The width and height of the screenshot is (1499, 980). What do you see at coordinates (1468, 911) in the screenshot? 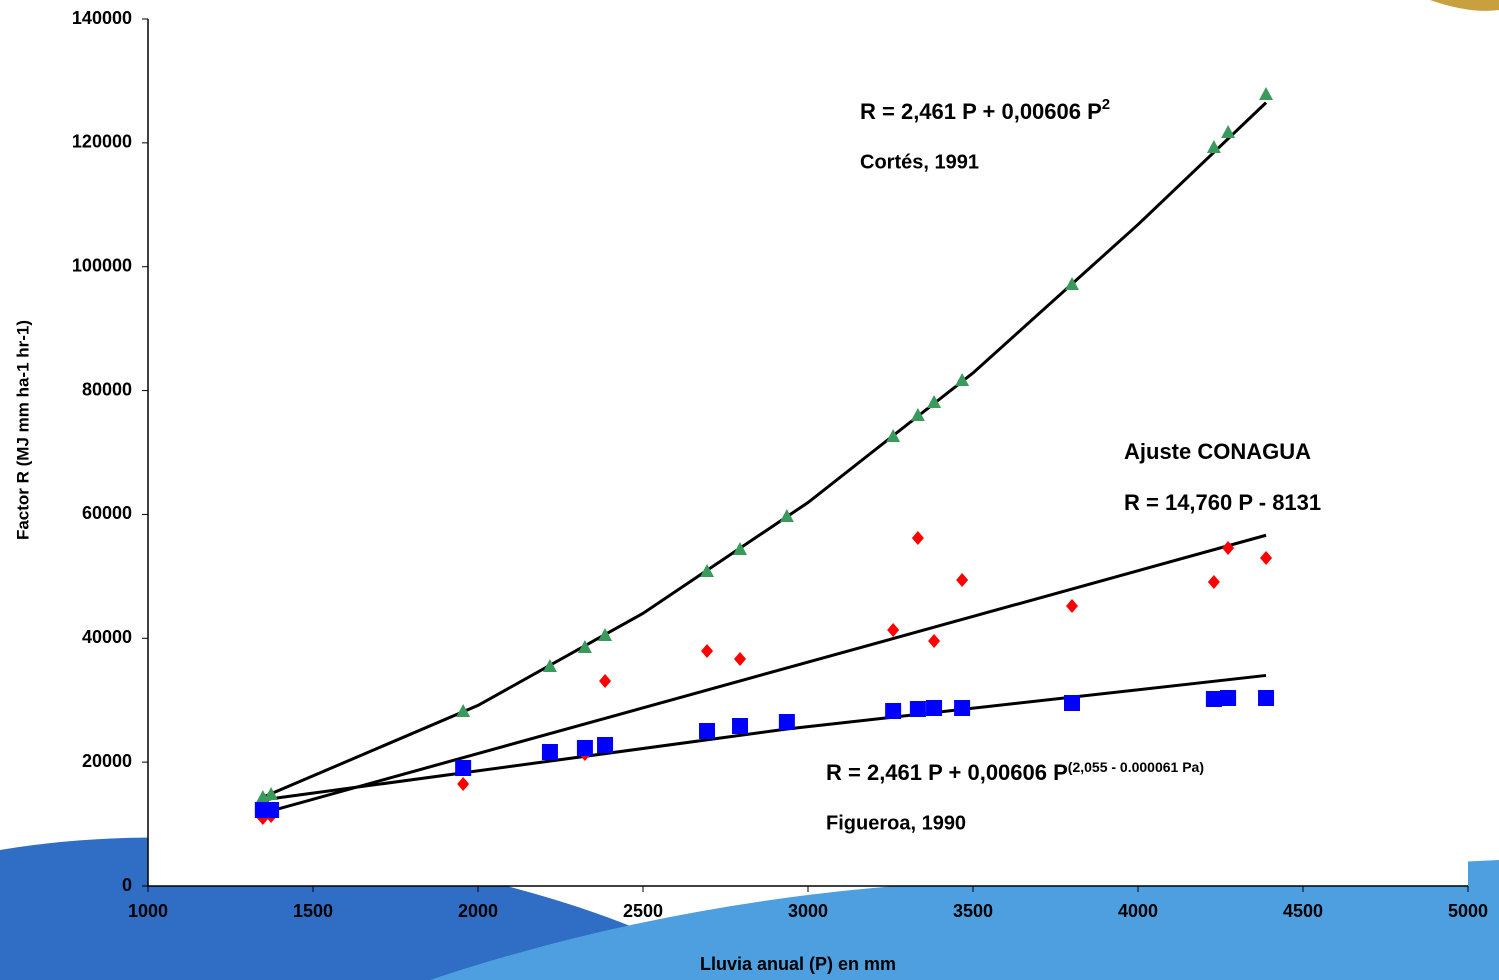
I see `x-tick-label: 5000` at bounding box center [1468, 911].